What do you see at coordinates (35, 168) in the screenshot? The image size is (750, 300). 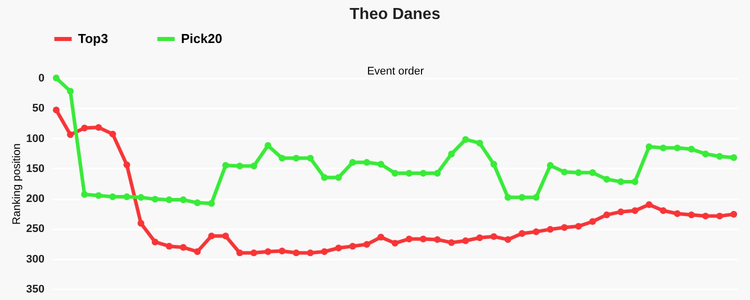 I see `y-tick-label: 150` at bounding box center [35, 168].